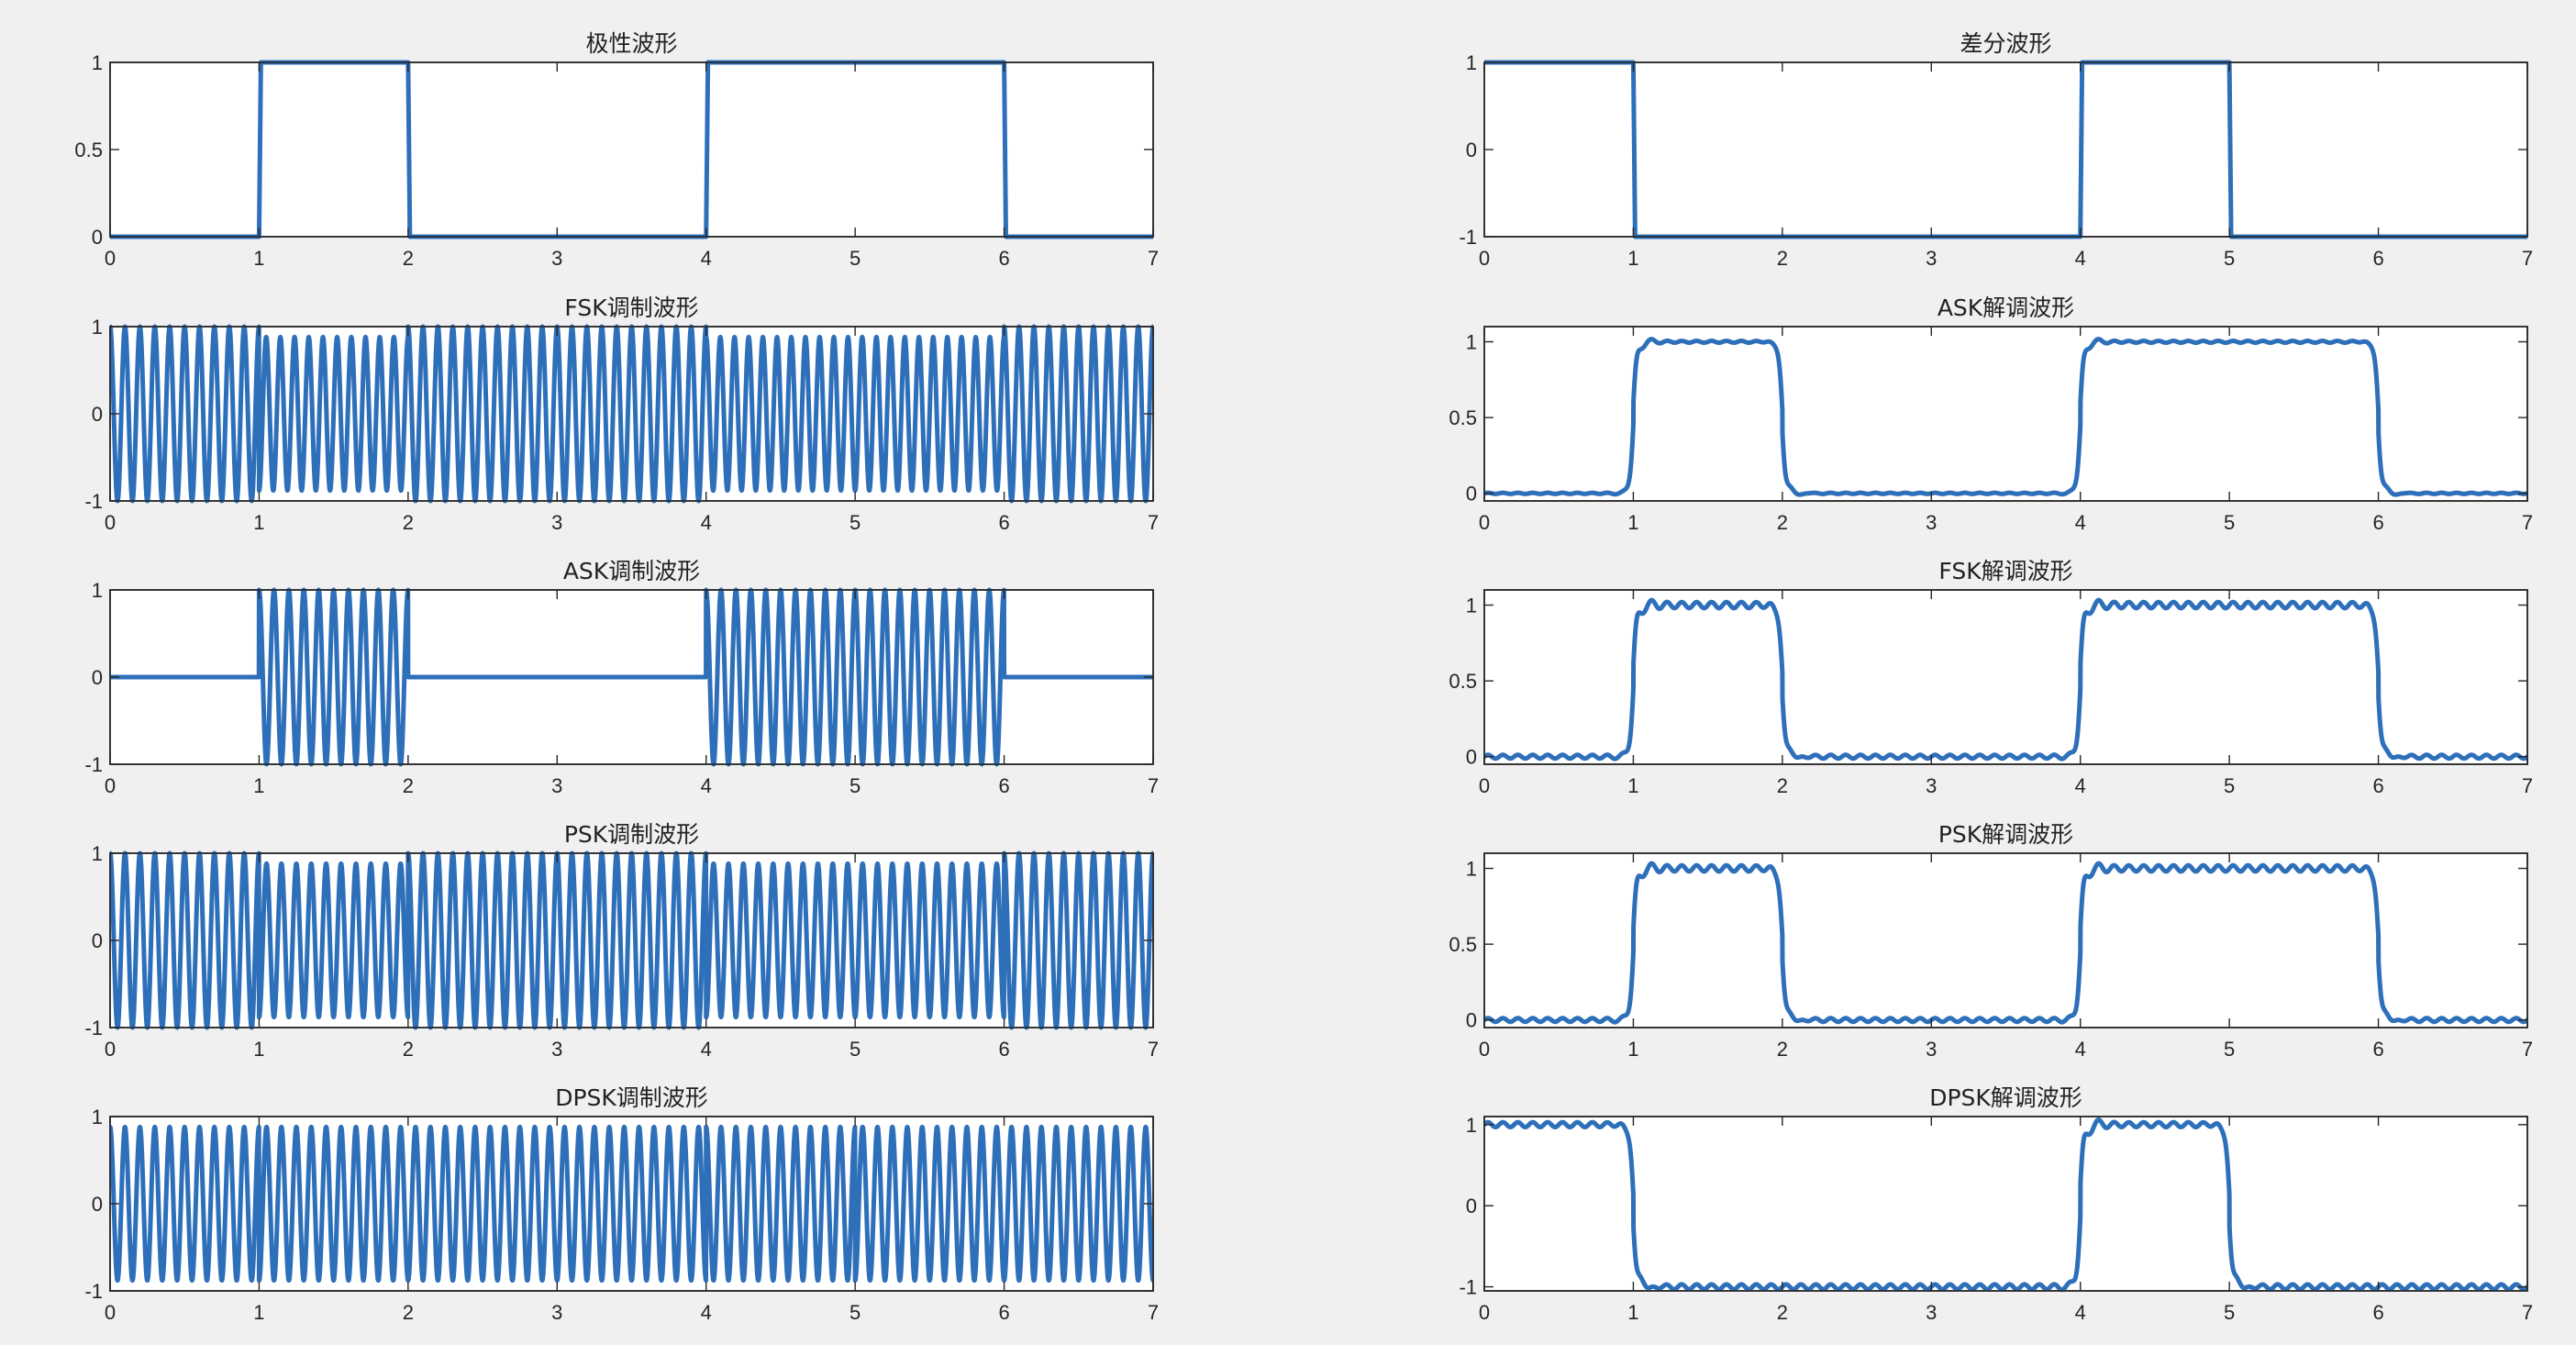 This screenshot has width=2576, height=1345. What do you see at coordinates (631, 571) in the screenshot?
I see `chart-title: ASK调制波形` at bounding box center [631, 571].